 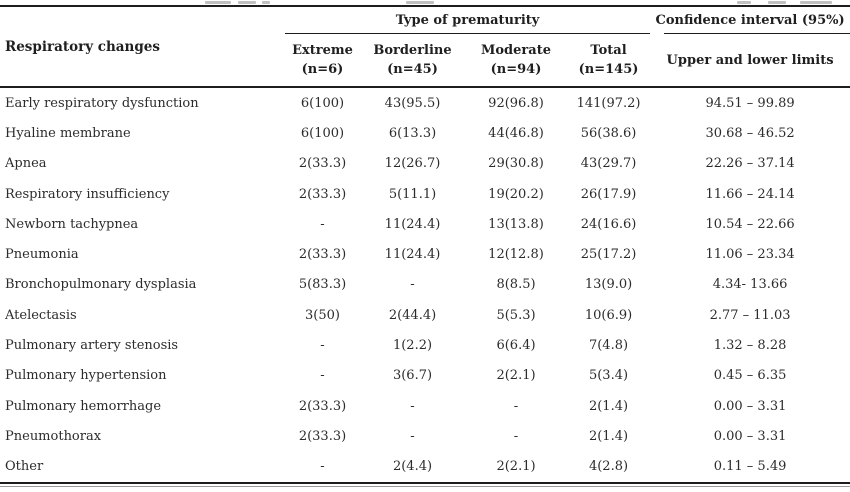 What do you see at coordinates (412, 376) in the screenshot?
I see `cell-borderline: 3(6.7)` at bounding box center [412, 376].